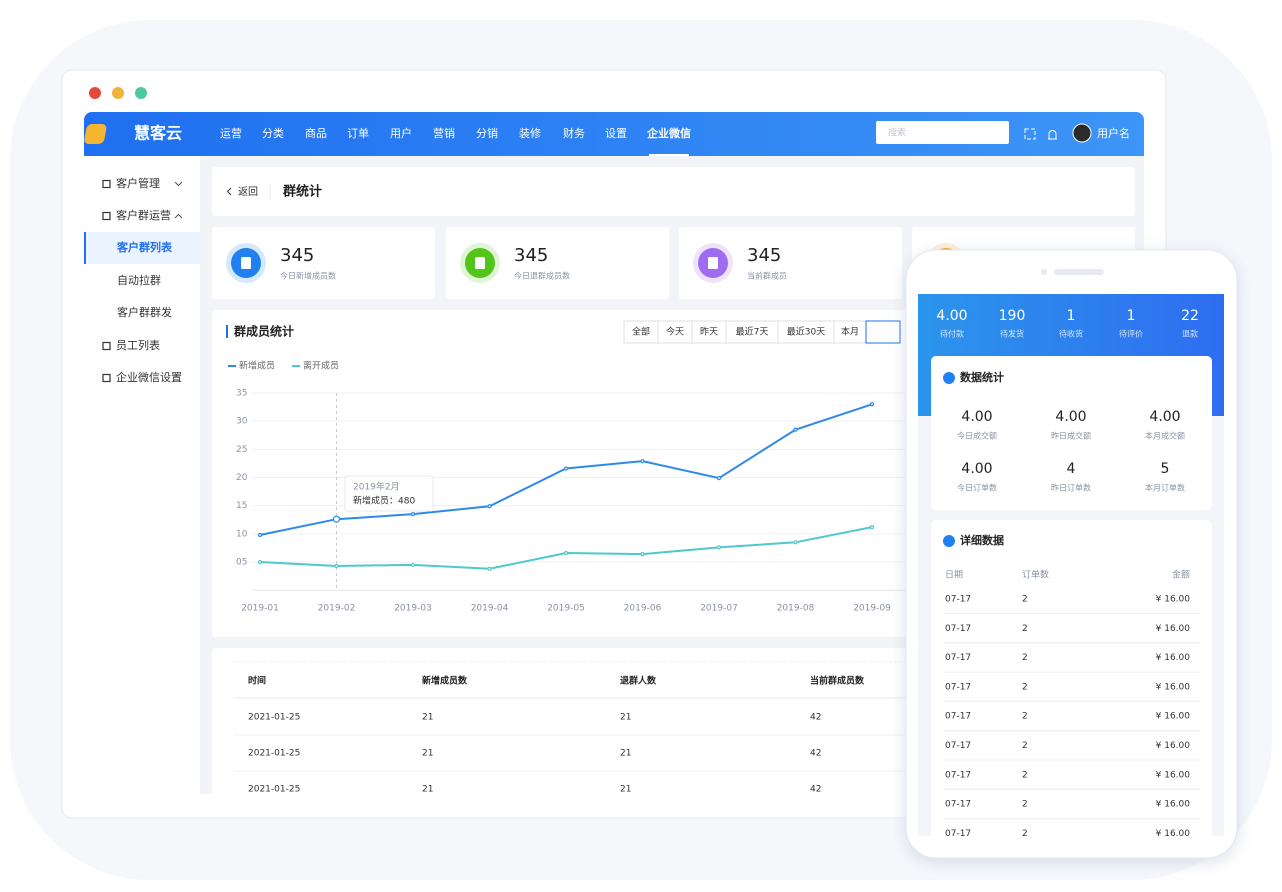  Describe the element at coordinates (231, 133) in the screenshot. I see `nav-item: 运营` at that location.